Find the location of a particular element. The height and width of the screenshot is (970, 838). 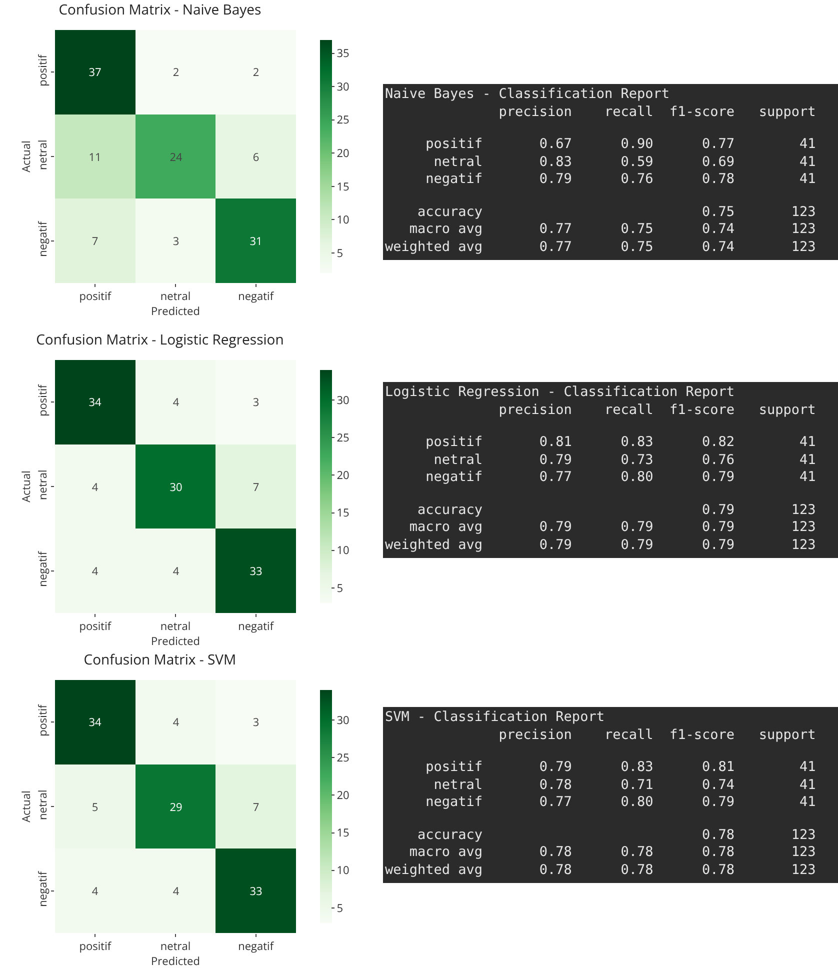

text: negatif 0.79 0.76 0.78 41 is located at coordinates (620, 179).